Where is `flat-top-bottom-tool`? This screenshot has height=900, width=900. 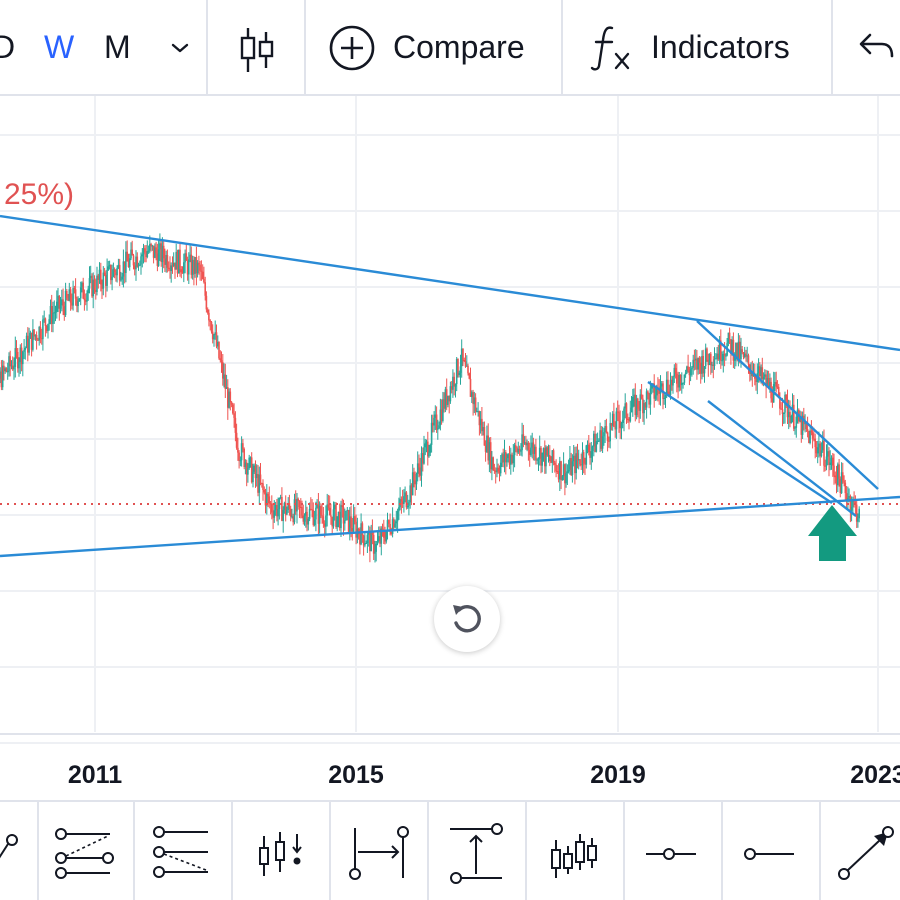
flat-top-bottom-tool is located at coordinates (280, 852).